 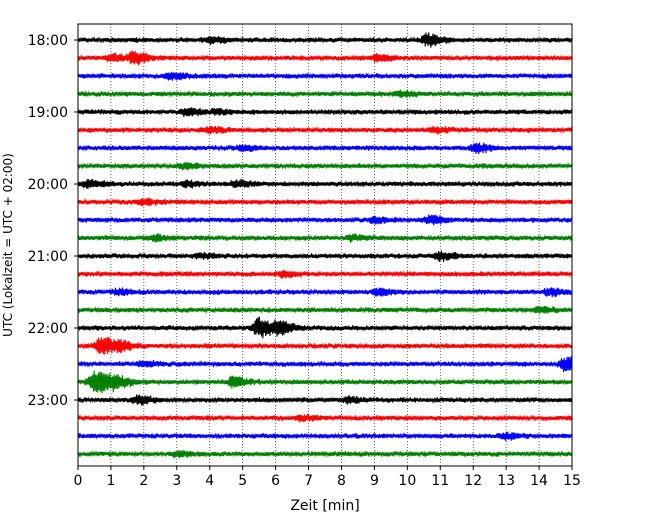 What do you see at coordinates (308, 481) in the screenshot?
I see `x-tick-label: 7` at bounding box center [308, 481].